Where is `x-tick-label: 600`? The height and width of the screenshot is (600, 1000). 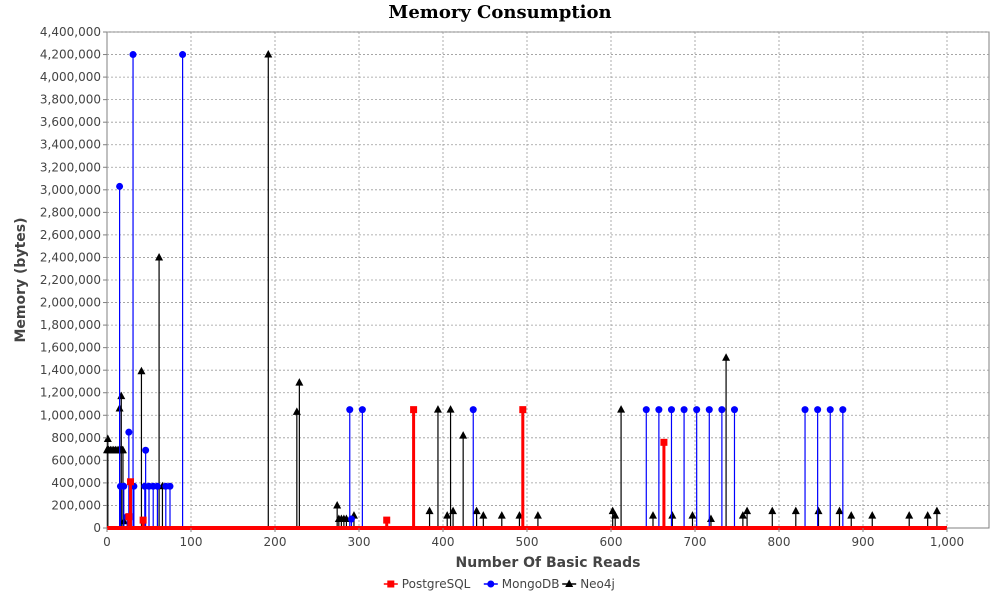
x-tick-label: 600 is located at coordinates (611, 542).